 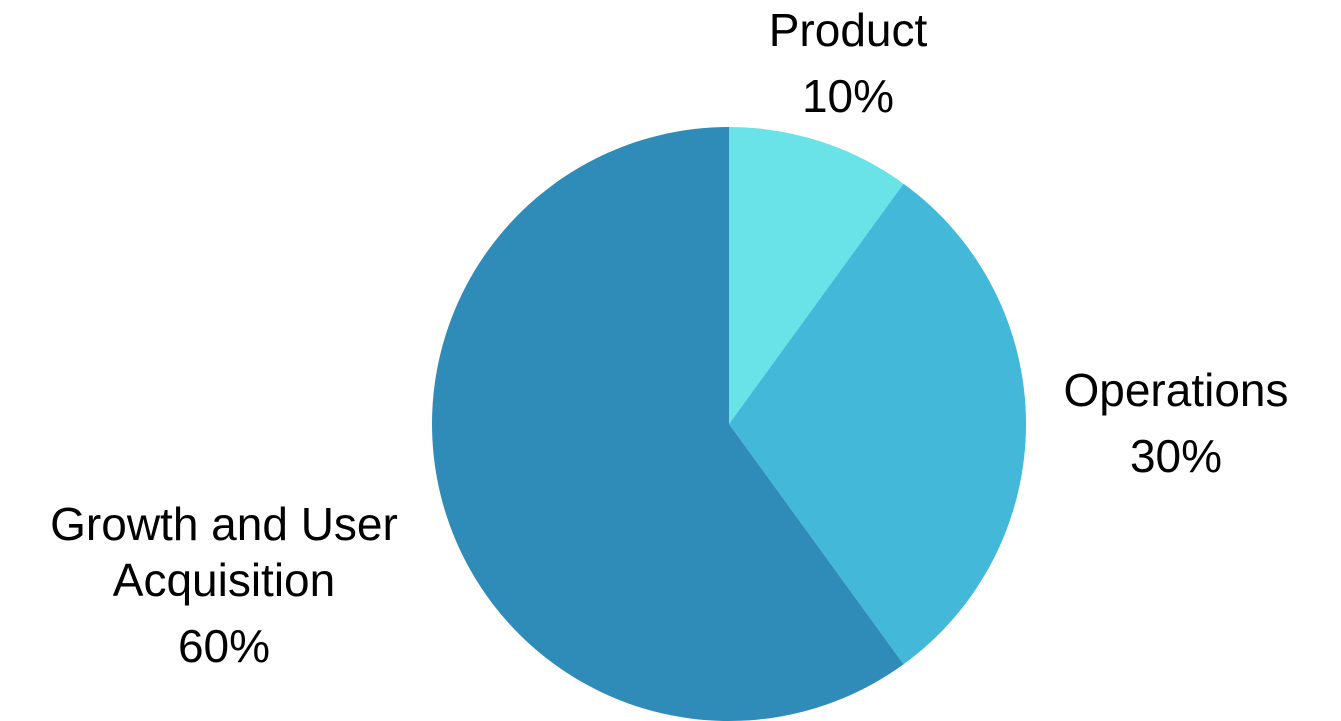 What do you see at coordinates (816, 275) in the screenshot?
I see `pie-slice-product` at bounding box center [816, 275].